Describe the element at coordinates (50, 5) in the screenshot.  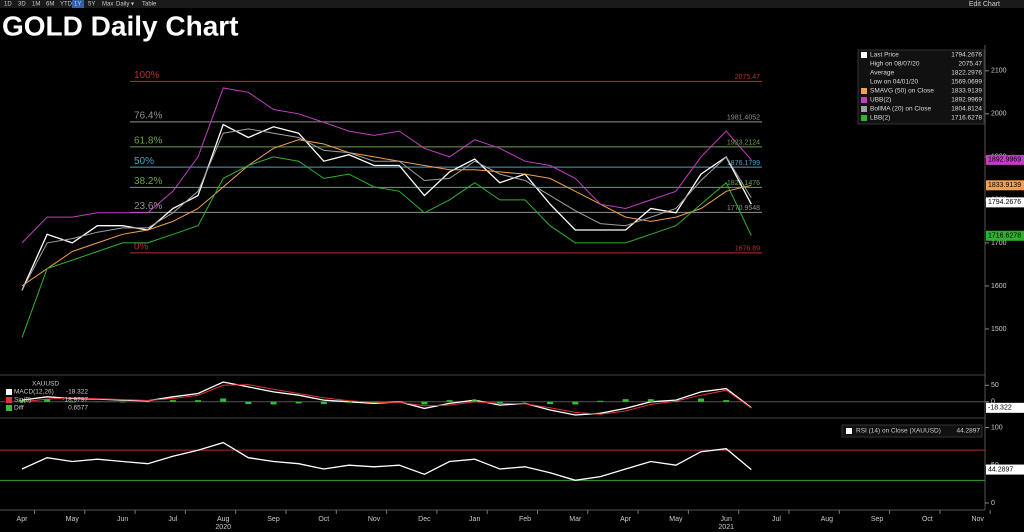
I see `range-button: 6M` at that location.